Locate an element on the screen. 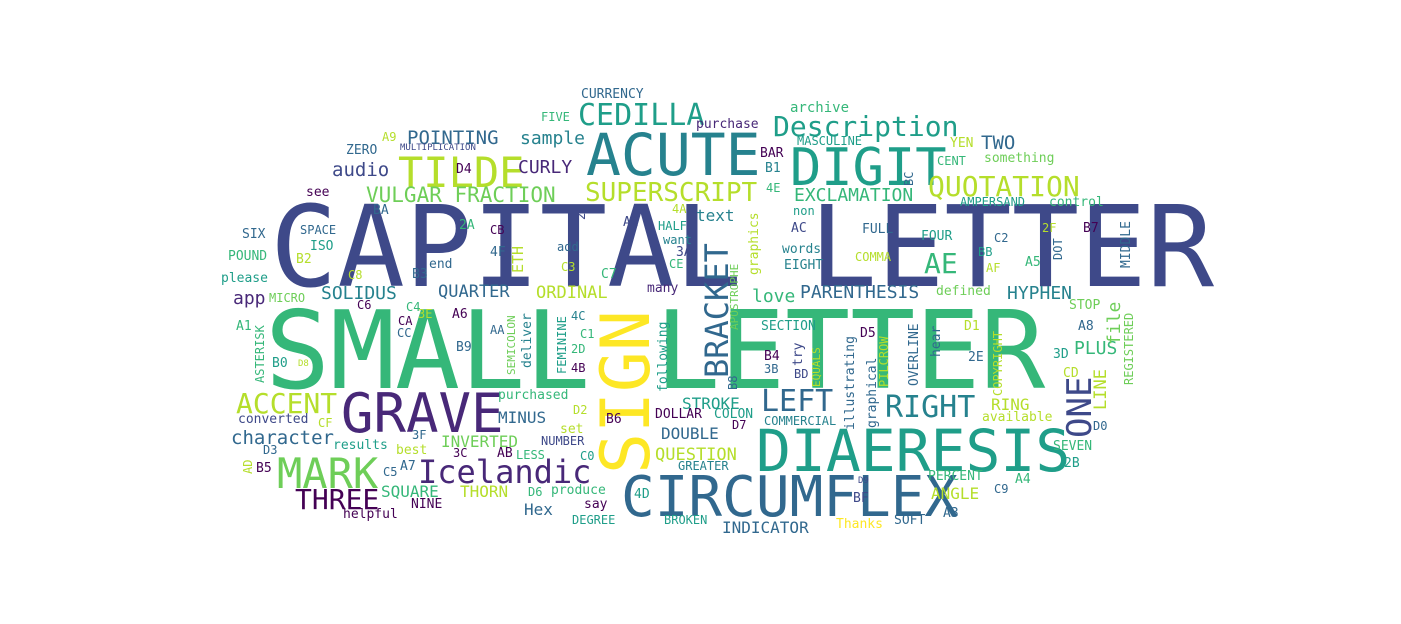 Image resolution: width=1401 pixels, height=624 pixels. word-want: want is located at coordinates (677, 240).